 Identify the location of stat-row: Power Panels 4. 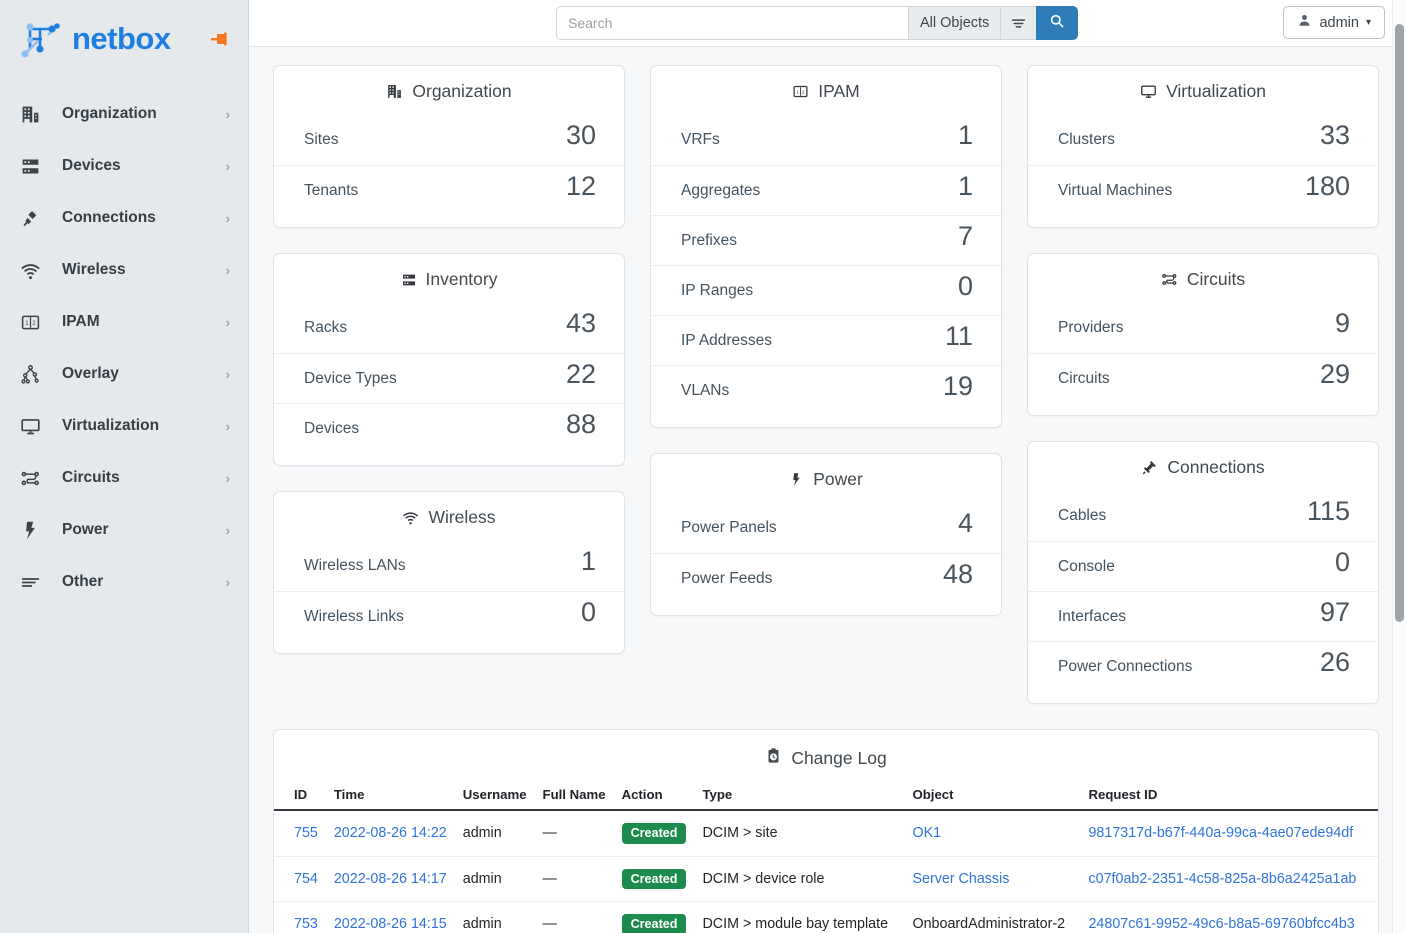
(826, 528).